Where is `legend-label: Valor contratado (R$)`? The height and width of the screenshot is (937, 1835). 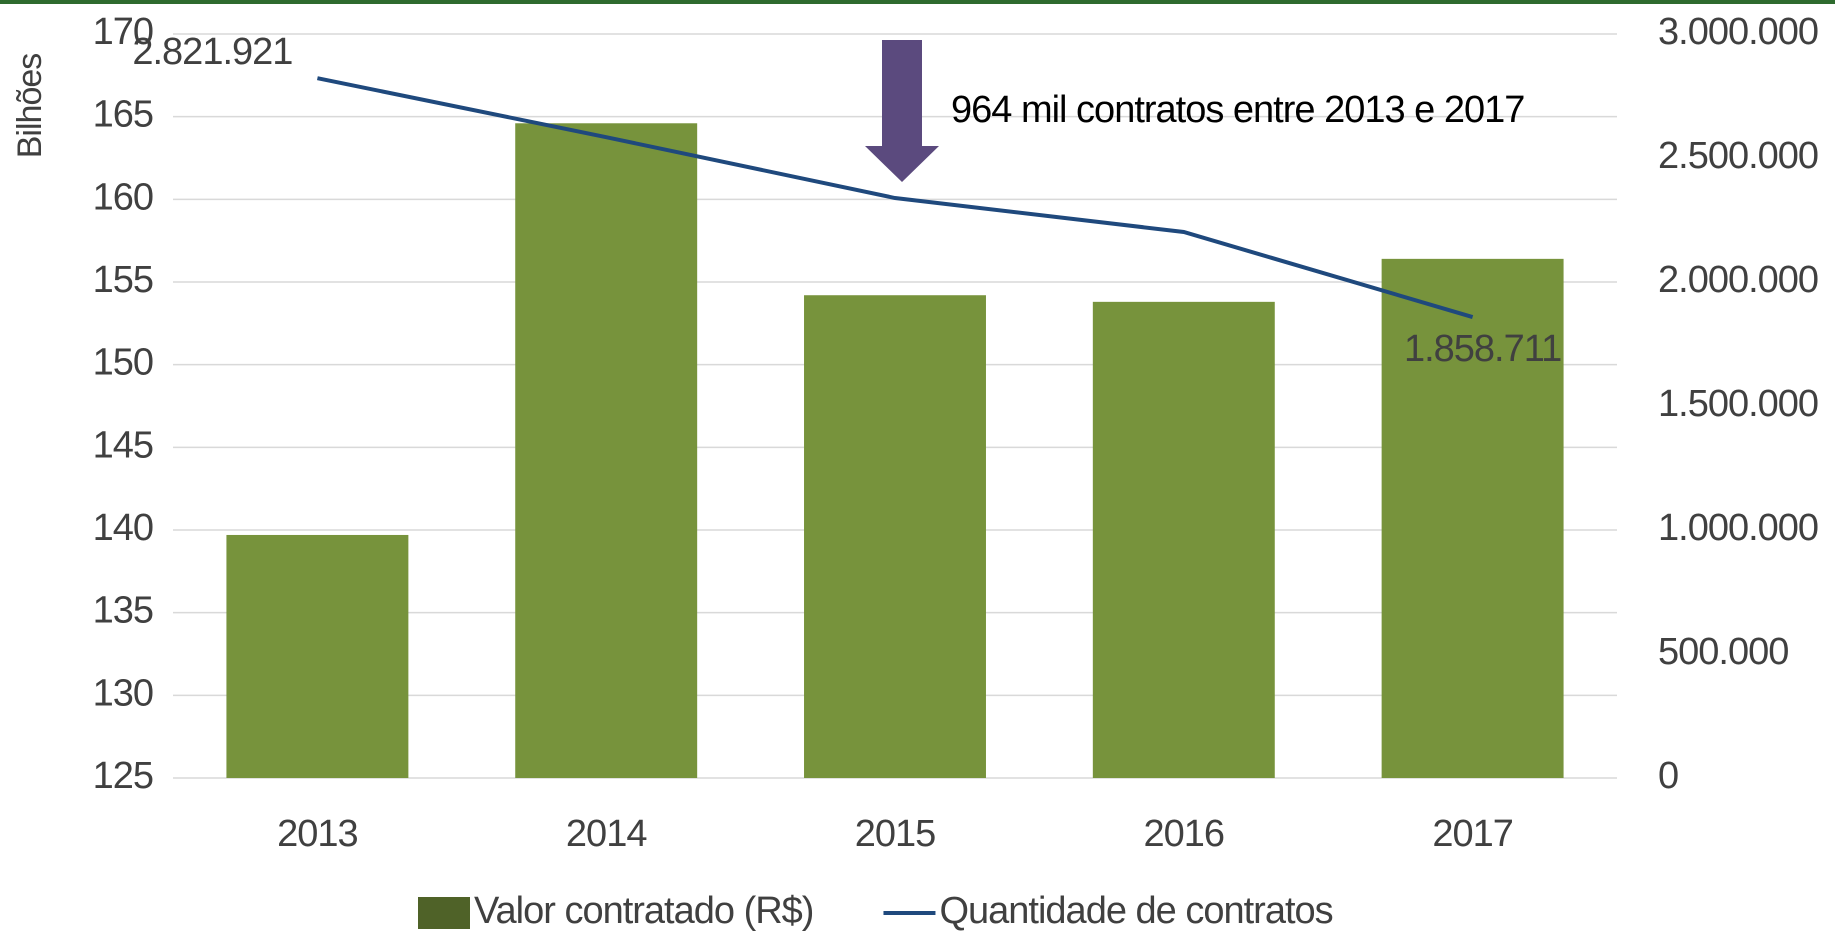
legend-label: Valor contratado (R$) is located at coordinates (643, 911).